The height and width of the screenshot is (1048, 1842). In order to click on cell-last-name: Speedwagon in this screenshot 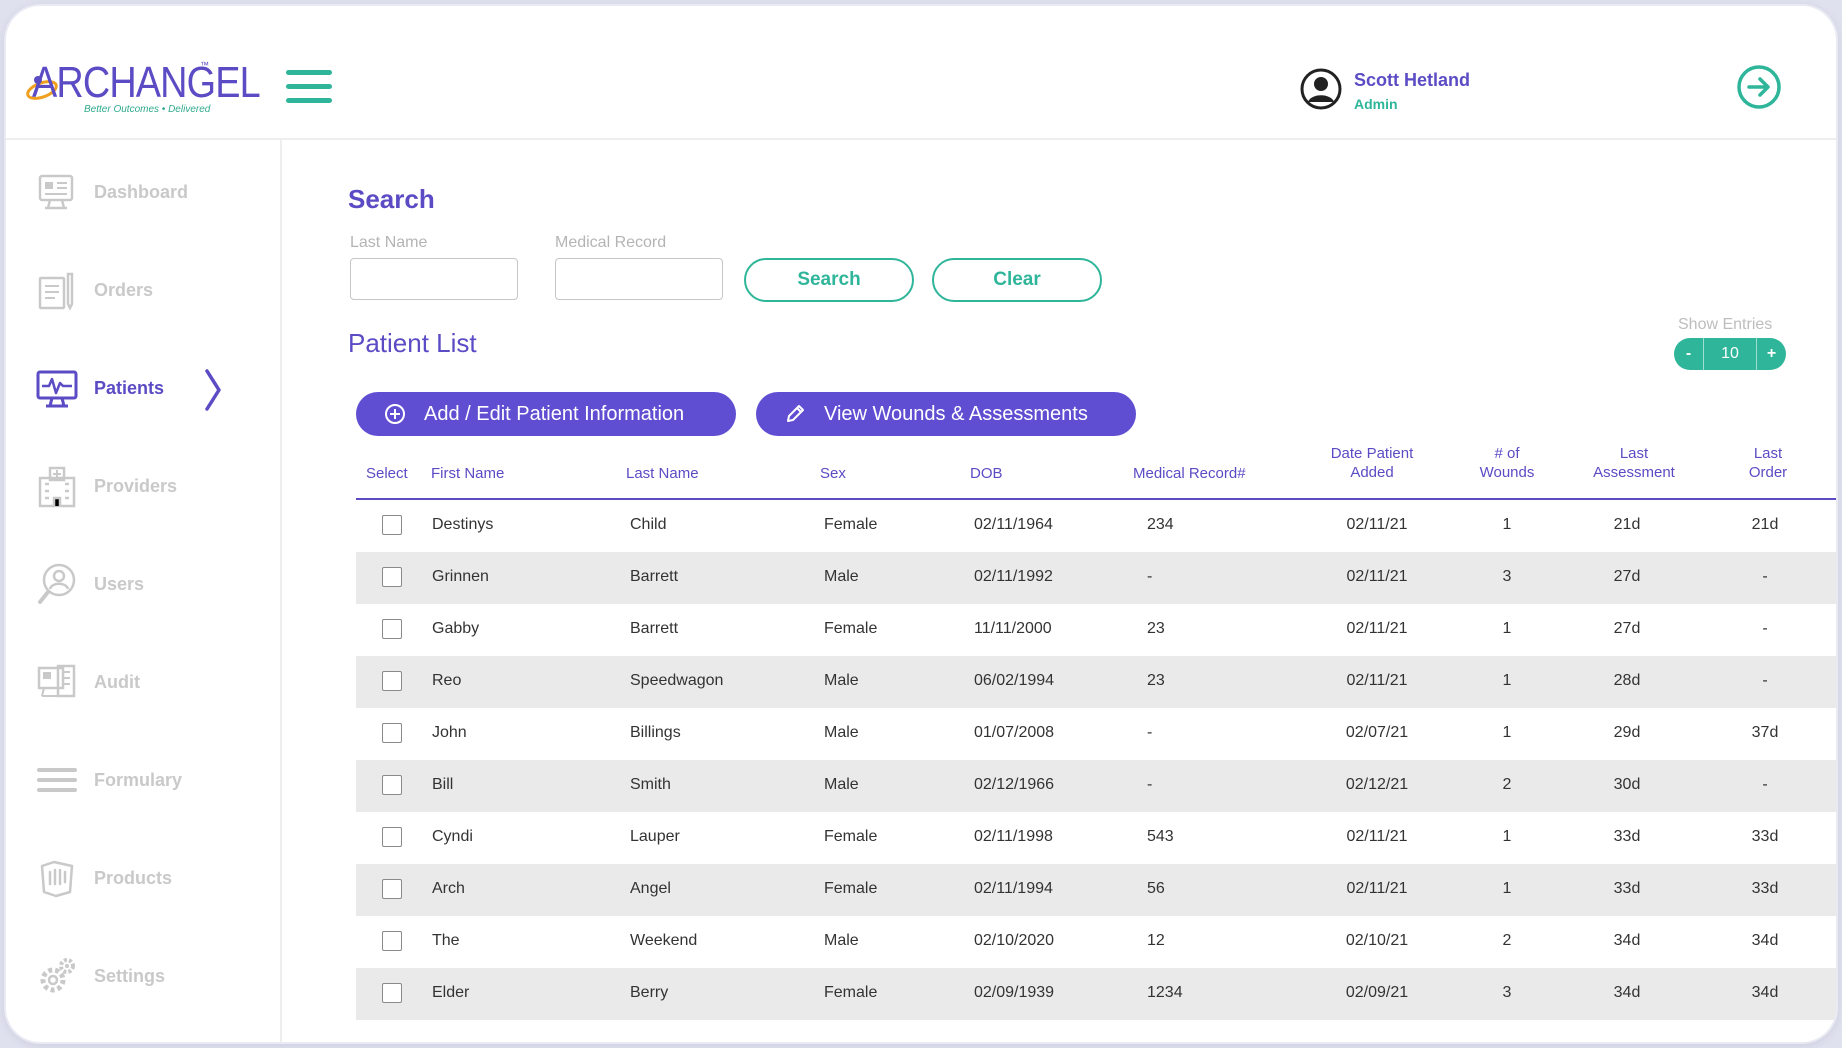, I will do `click(677, 680)`.